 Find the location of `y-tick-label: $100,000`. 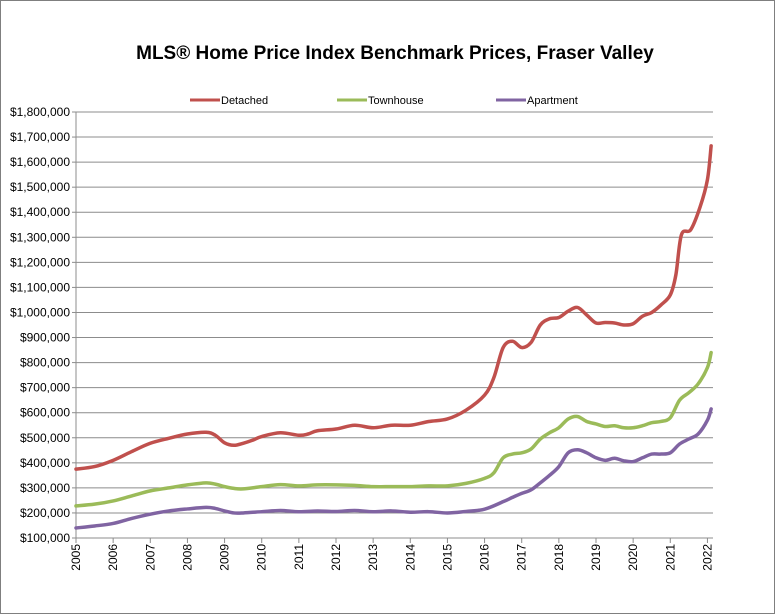

y-tick-label: $100,000 is located at coordinates (45, 538).